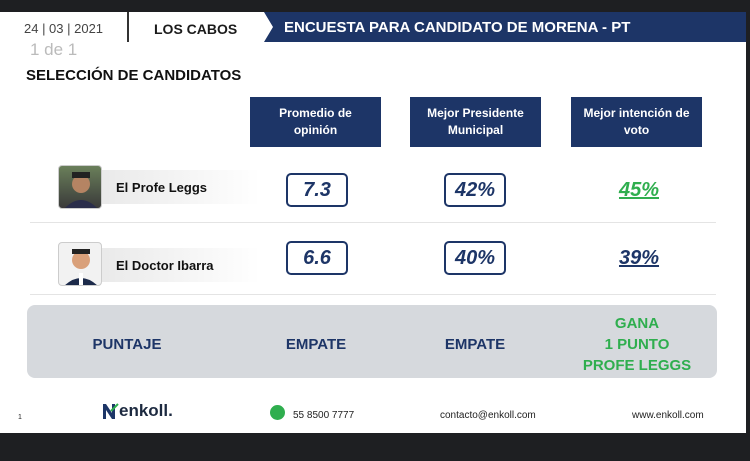 The height and width of the screenshot is (461, 750). Describe the element at coordinates (488, 415) in the screenshot. I see `email: contacto@enkoll.com` at that location.